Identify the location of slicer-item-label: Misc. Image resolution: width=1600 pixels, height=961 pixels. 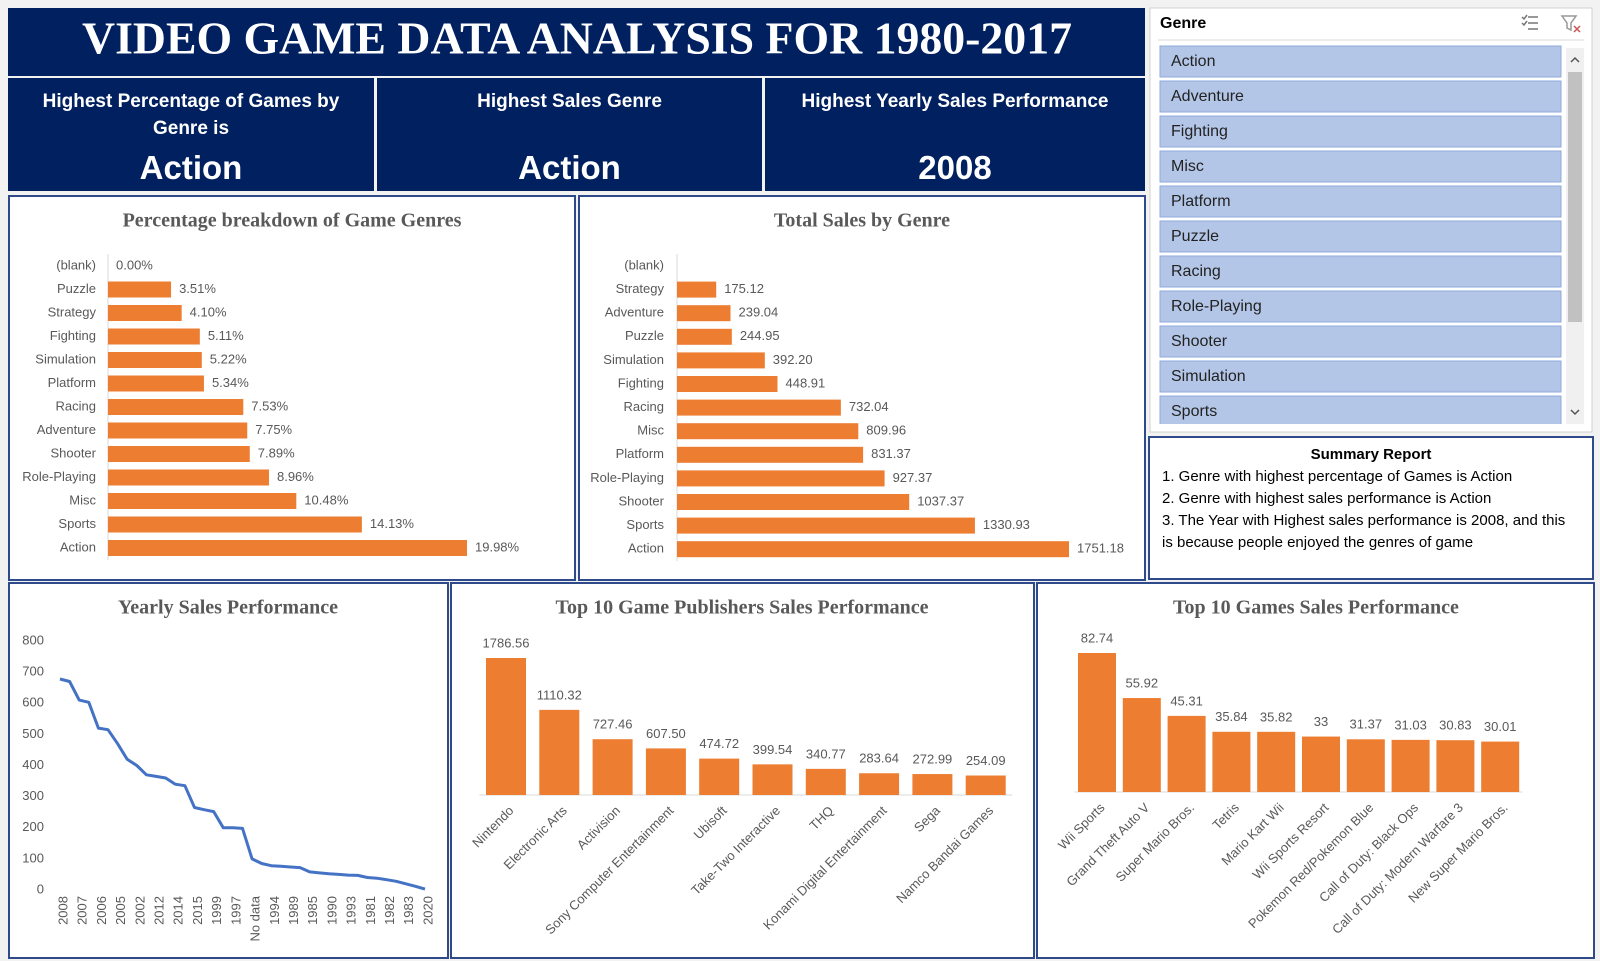
(1187, 166).